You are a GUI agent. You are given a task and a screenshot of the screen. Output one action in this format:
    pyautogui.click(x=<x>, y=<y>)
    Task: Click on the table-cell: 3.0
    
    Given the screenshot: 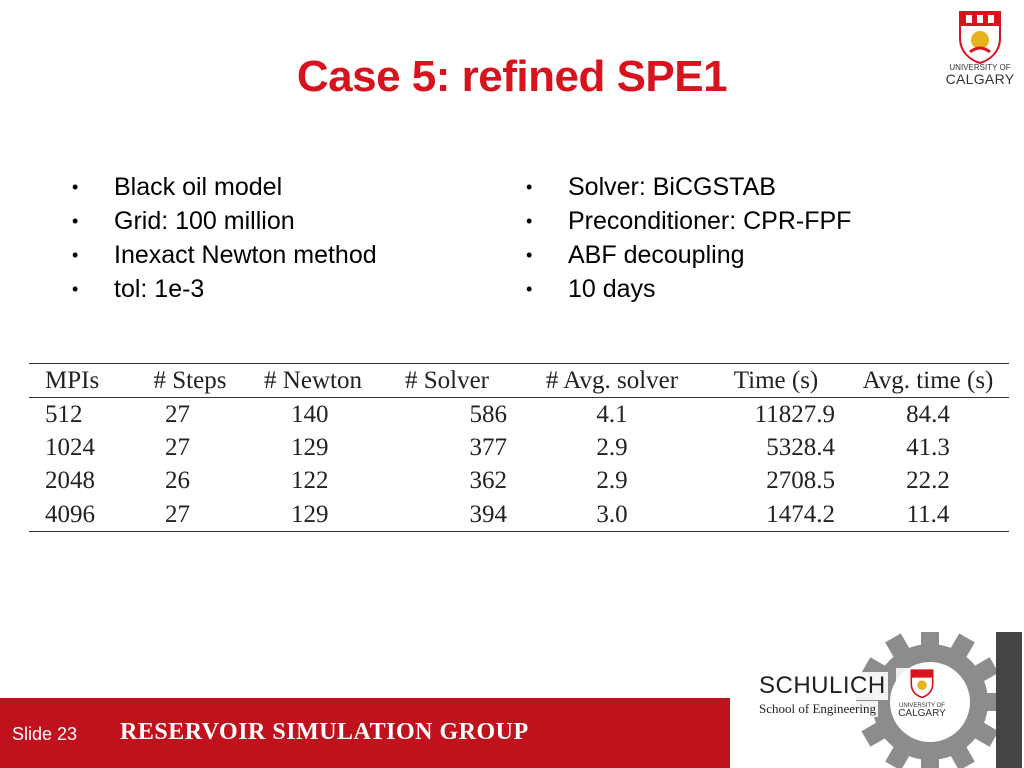 What is the action you would take?
    pyautogui.click(x=612, y=514)
    